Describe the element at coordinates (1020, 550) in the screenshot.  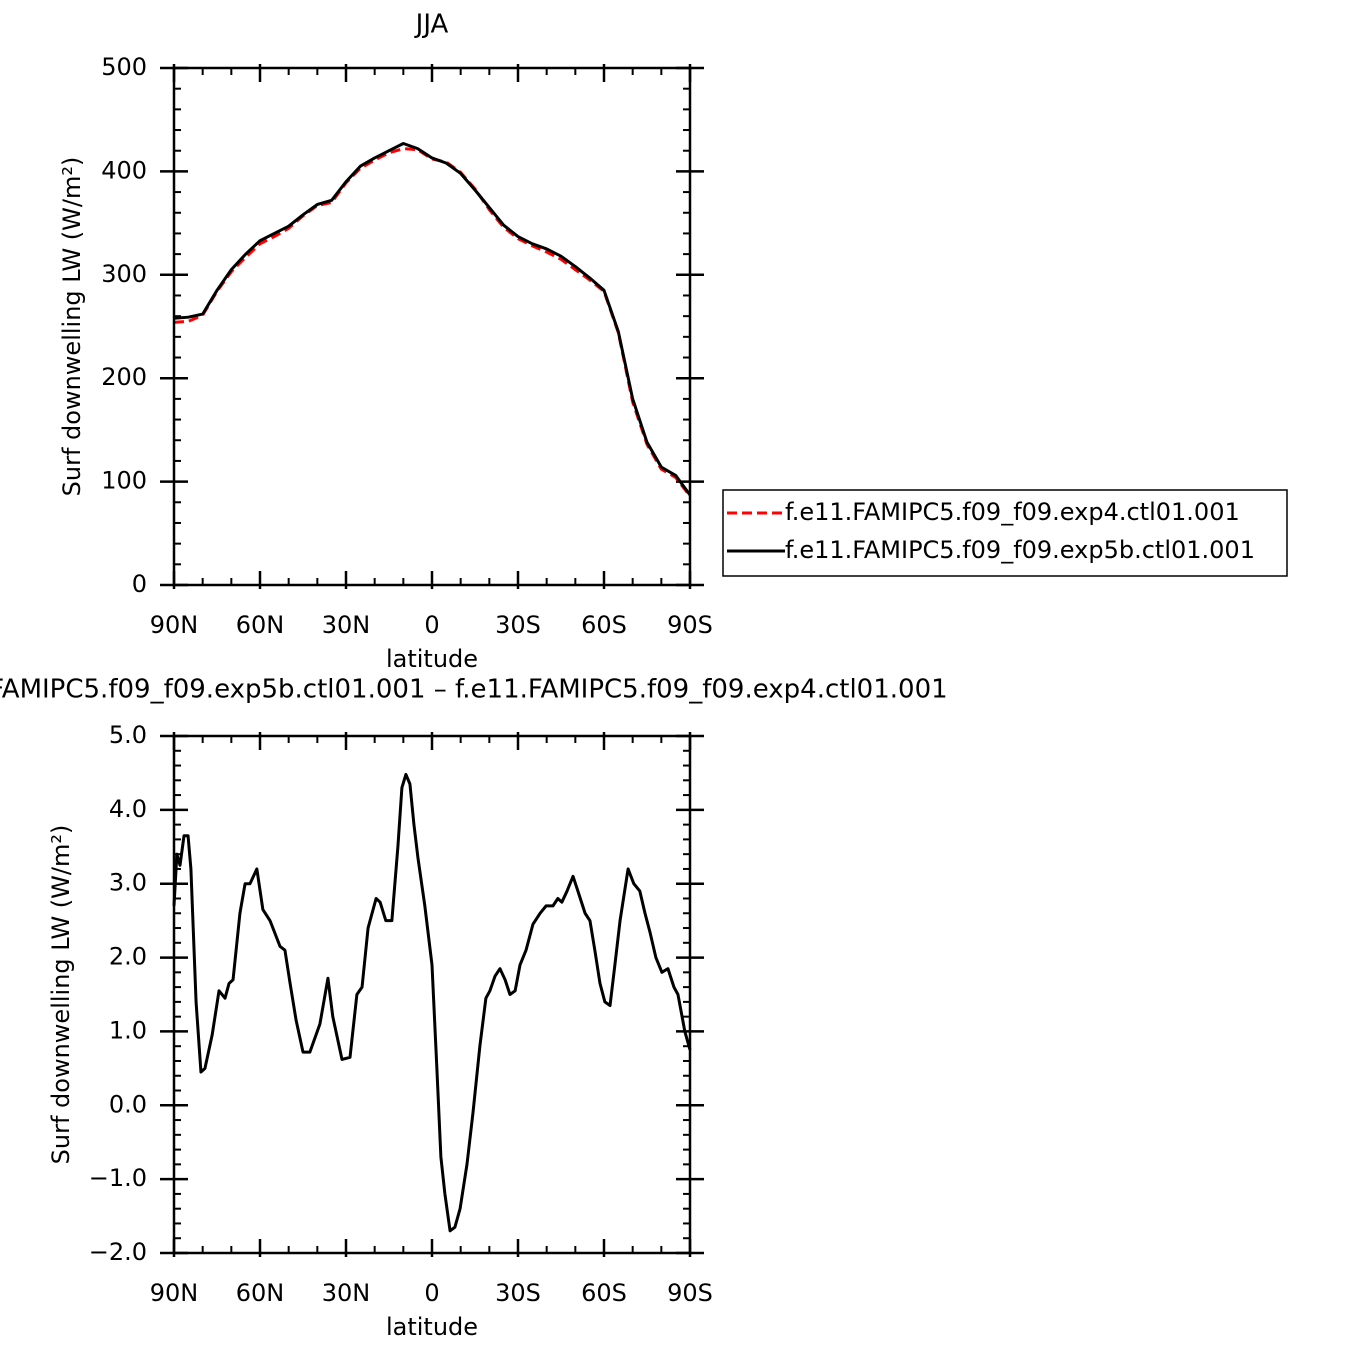
I see `legend-label: f.e11.FAMIPC5.f09_f09.exp5b.ctl01.001` at that location.